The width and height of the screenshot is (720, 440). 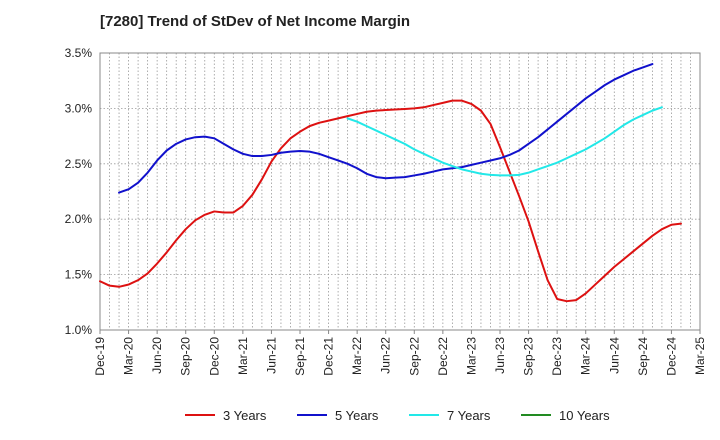 I want to click on x-tick-label: Jun-24, so click(x=614, y=355).